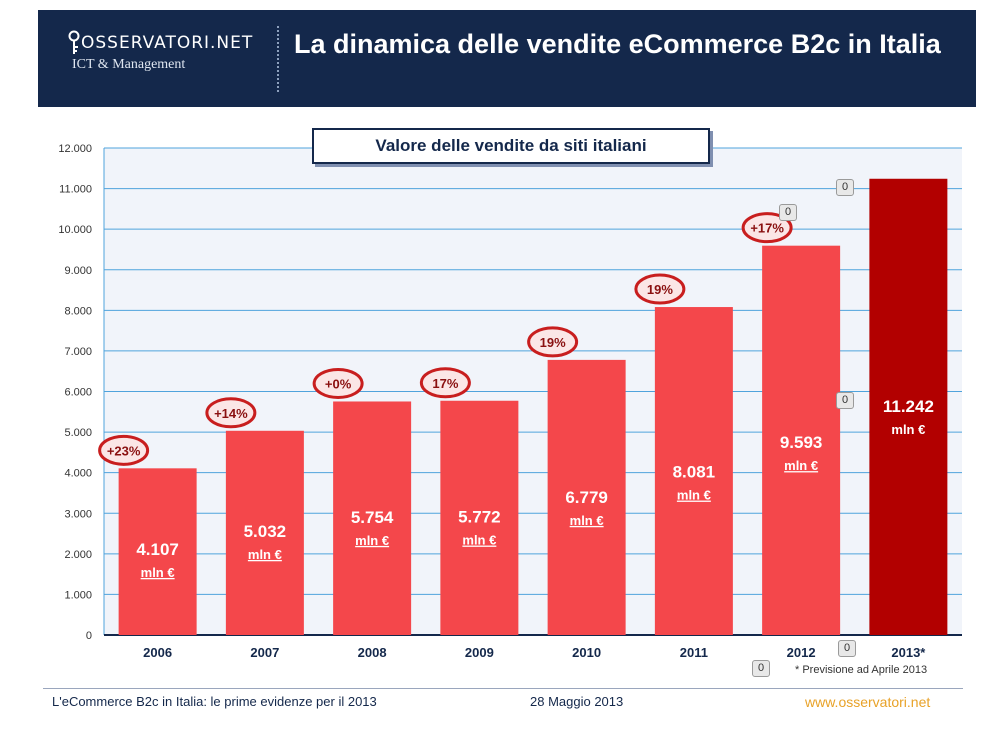  I want to click on chart-title: Valore delle vendite da siti italiani, so click(511, 146).